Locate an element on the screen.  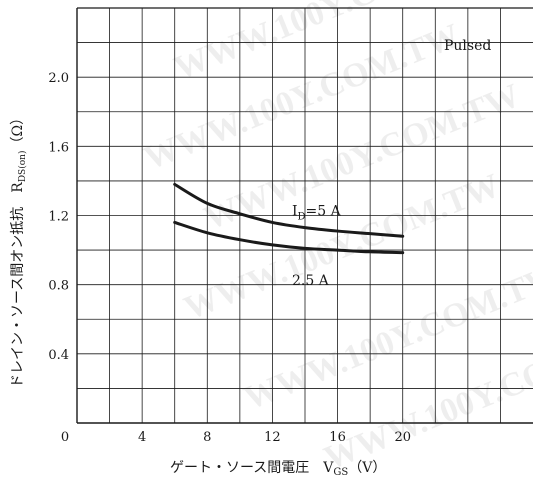
series-label-0: ID=5 A is located at coordinates (317, 213).